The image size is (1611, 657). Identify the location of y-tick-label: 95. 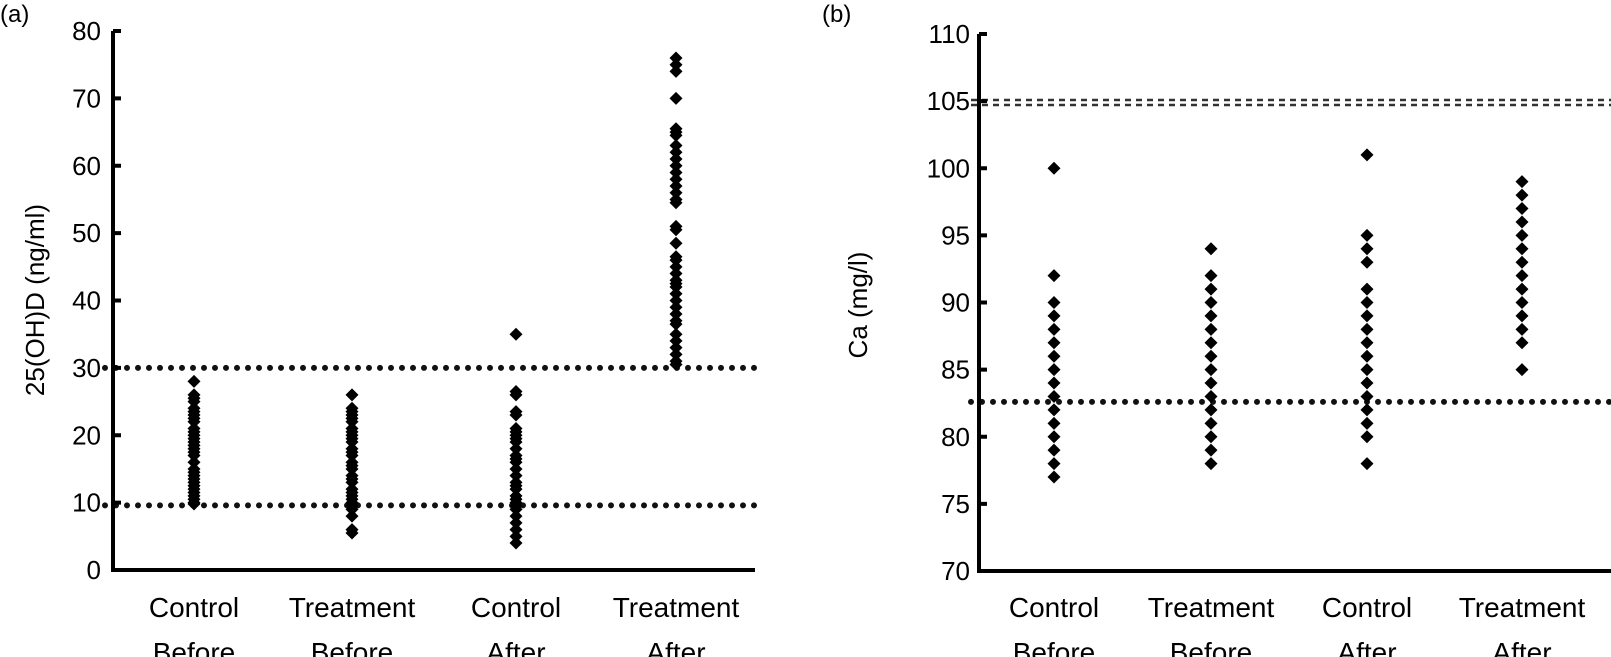
(955, 235).